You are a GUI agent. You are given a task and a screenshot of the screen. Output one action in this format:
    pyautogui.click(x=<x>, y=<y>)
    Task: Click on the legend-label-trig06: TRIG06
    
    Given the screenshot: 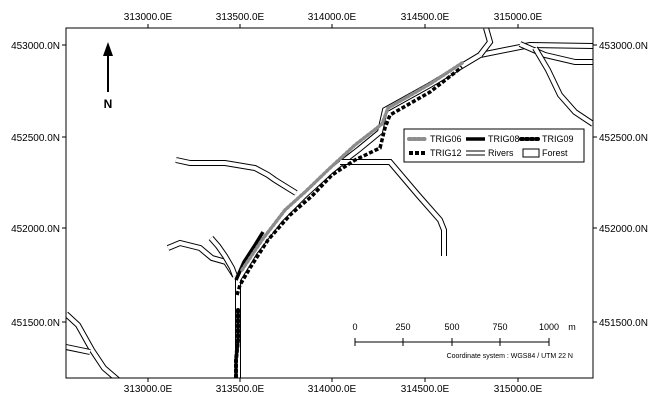 What is the action you would take?
    pyautogui.click(x=446, y=139)
    